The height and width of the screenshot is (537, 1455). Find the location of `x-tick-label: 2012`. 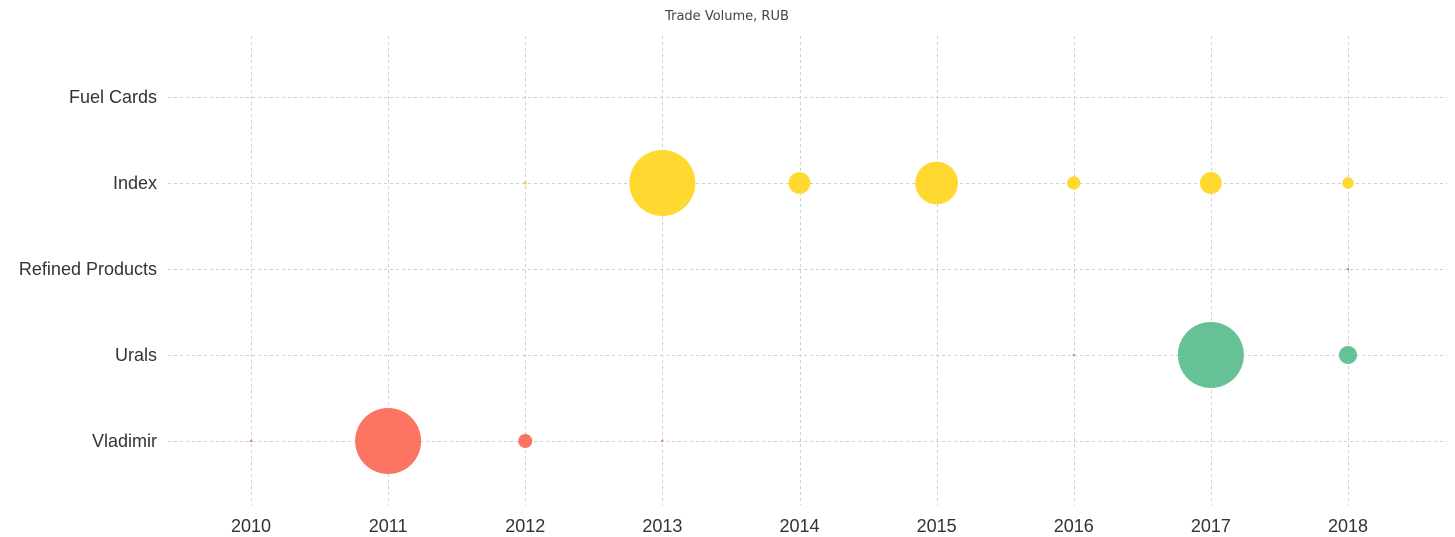

x-tick-label: 2012 is located at coordinates (525, 526).